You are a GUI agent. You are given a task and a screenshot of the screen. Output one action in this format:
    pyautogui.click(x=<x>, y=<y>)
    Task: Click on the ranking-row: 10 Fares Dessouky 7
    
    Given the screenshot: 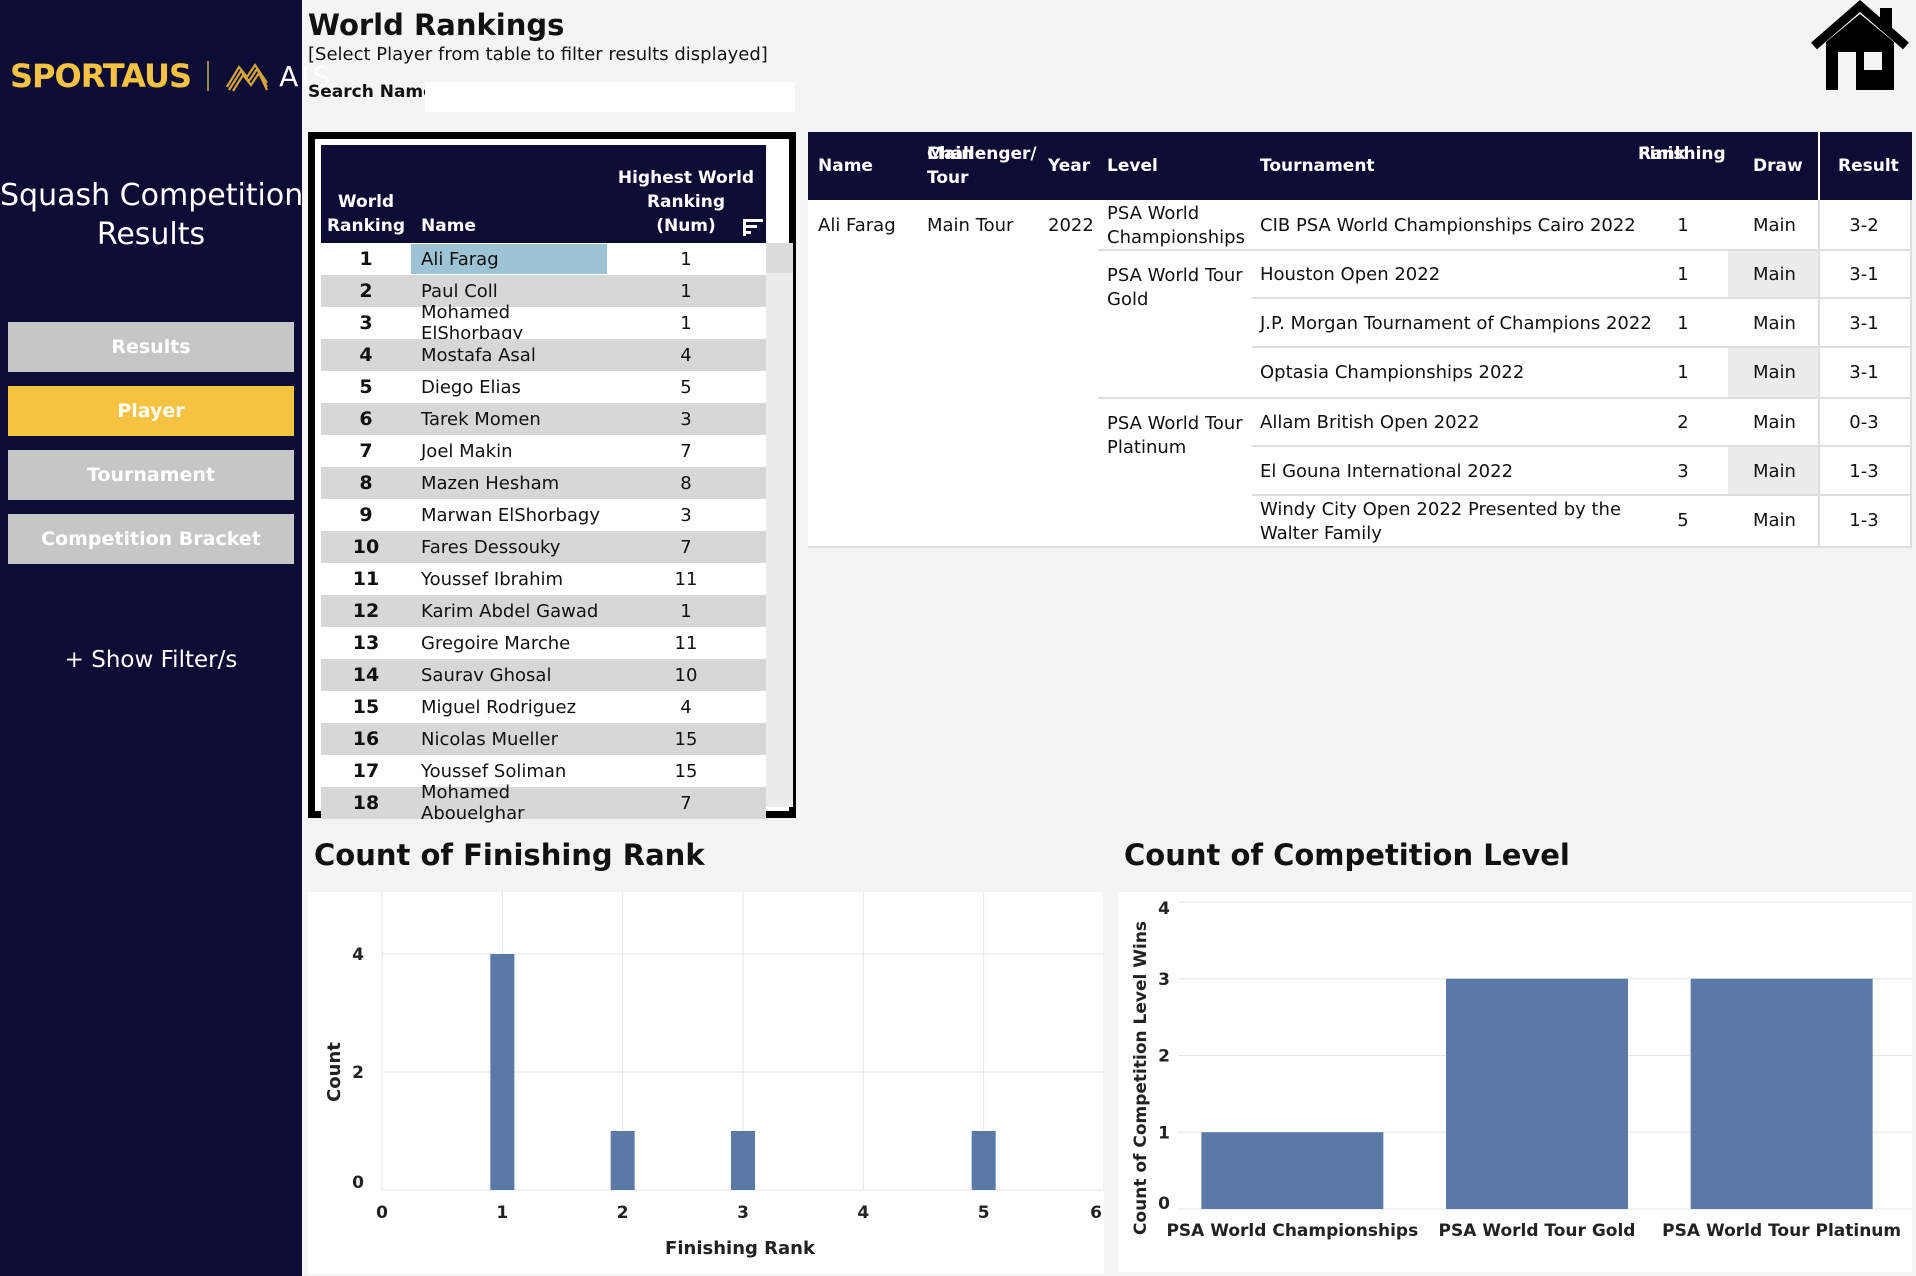 What is the action you would take?
    pyautogui.click(x=543, y=547)
    